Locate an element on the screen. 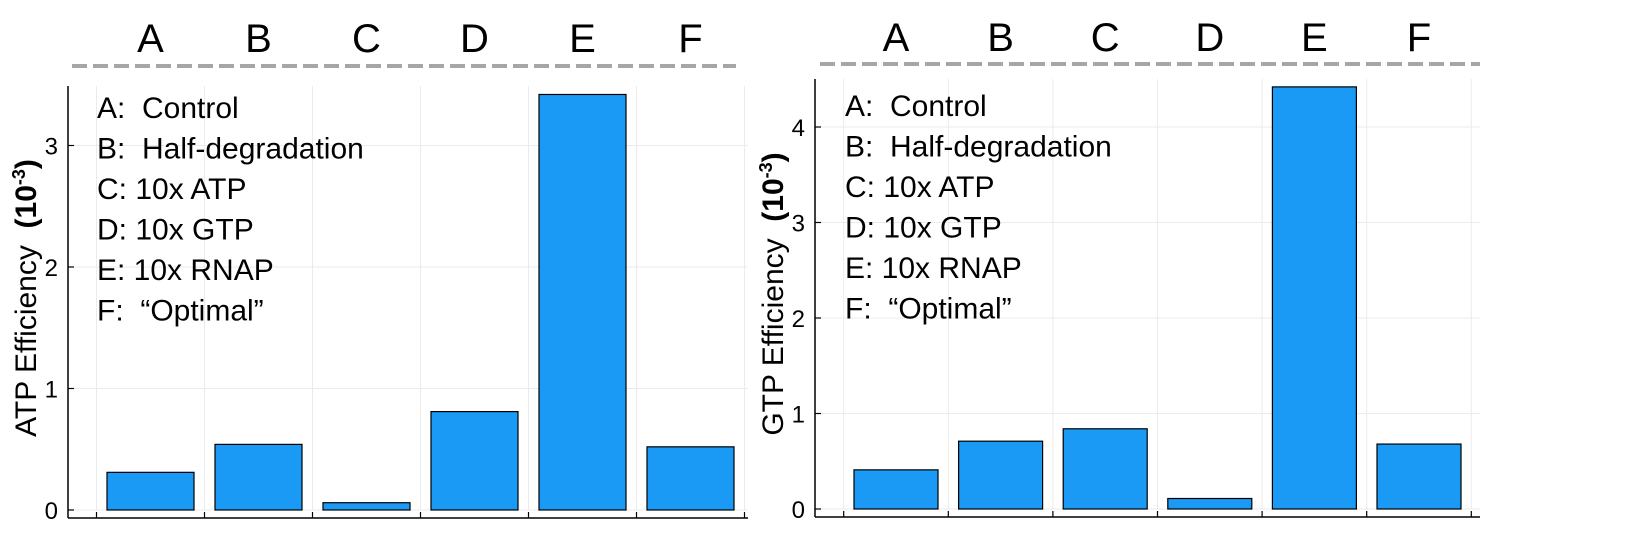 This screenshot has width=1649, height=558. y-axis-label-text: GTP Efficiency is located at coordinates (773, 336).